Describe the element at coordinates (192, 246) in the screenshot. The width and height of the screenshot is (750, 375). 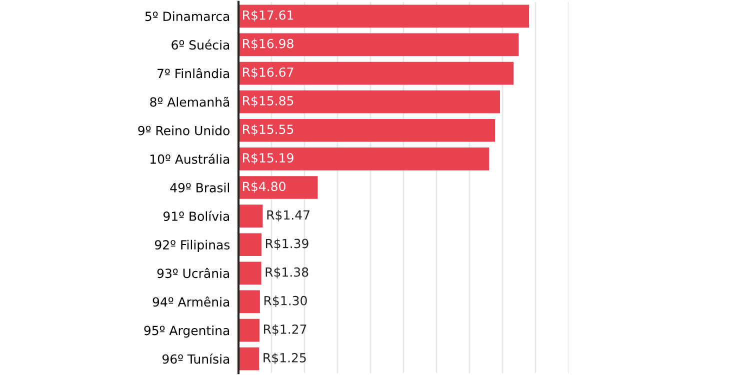
I see `y-tick-label: 92º Filipinas` at that location.